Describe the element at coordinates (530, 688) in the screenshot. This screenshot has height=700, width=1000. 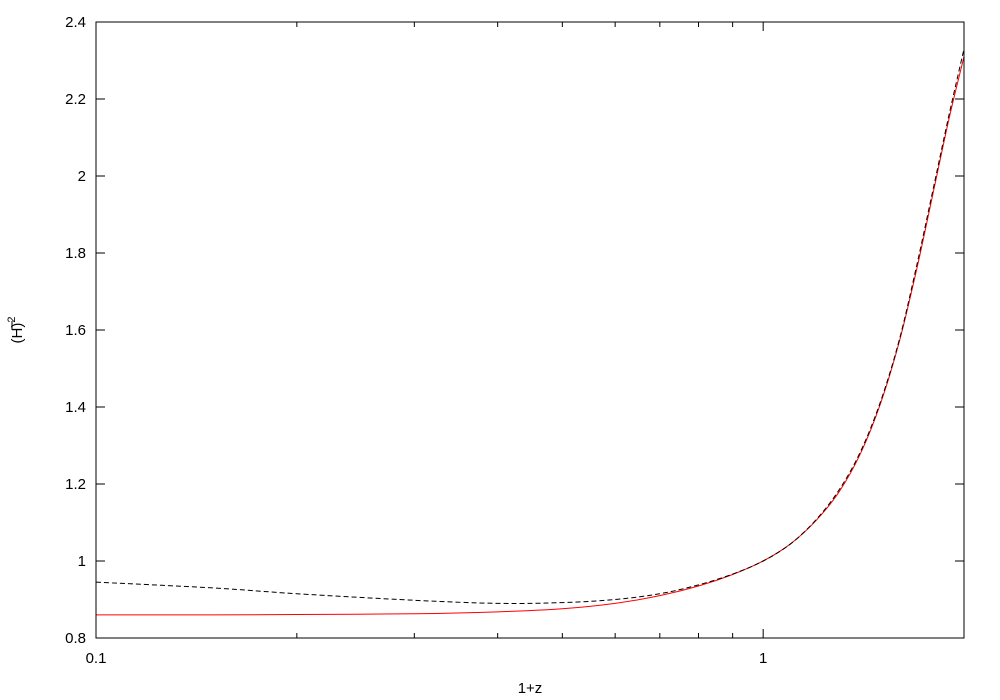
I see `x-axis-label: 1+z` at that location.